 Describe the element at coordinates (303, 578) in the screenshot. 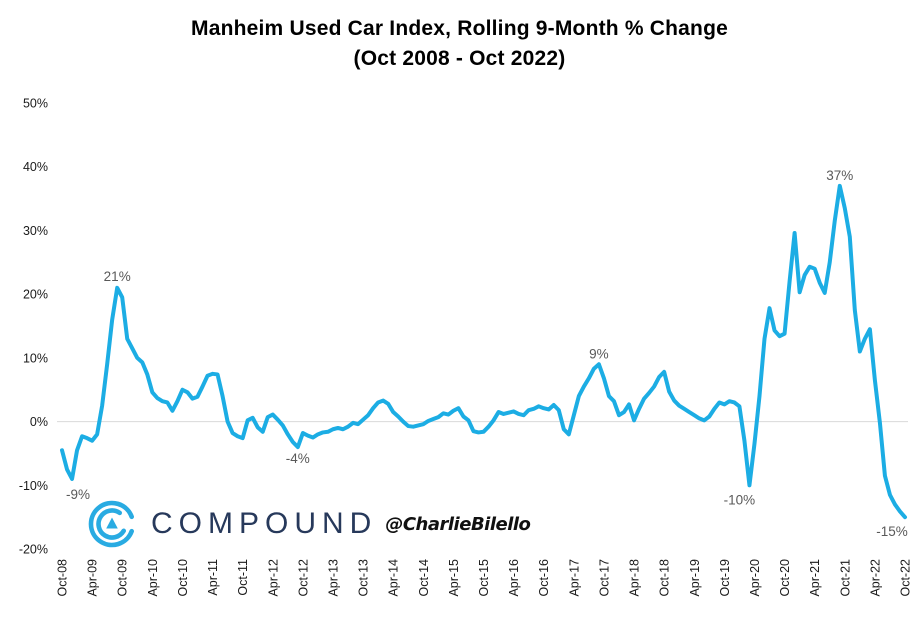

I see `x-axis-tick-label: Oct-12` at that location.